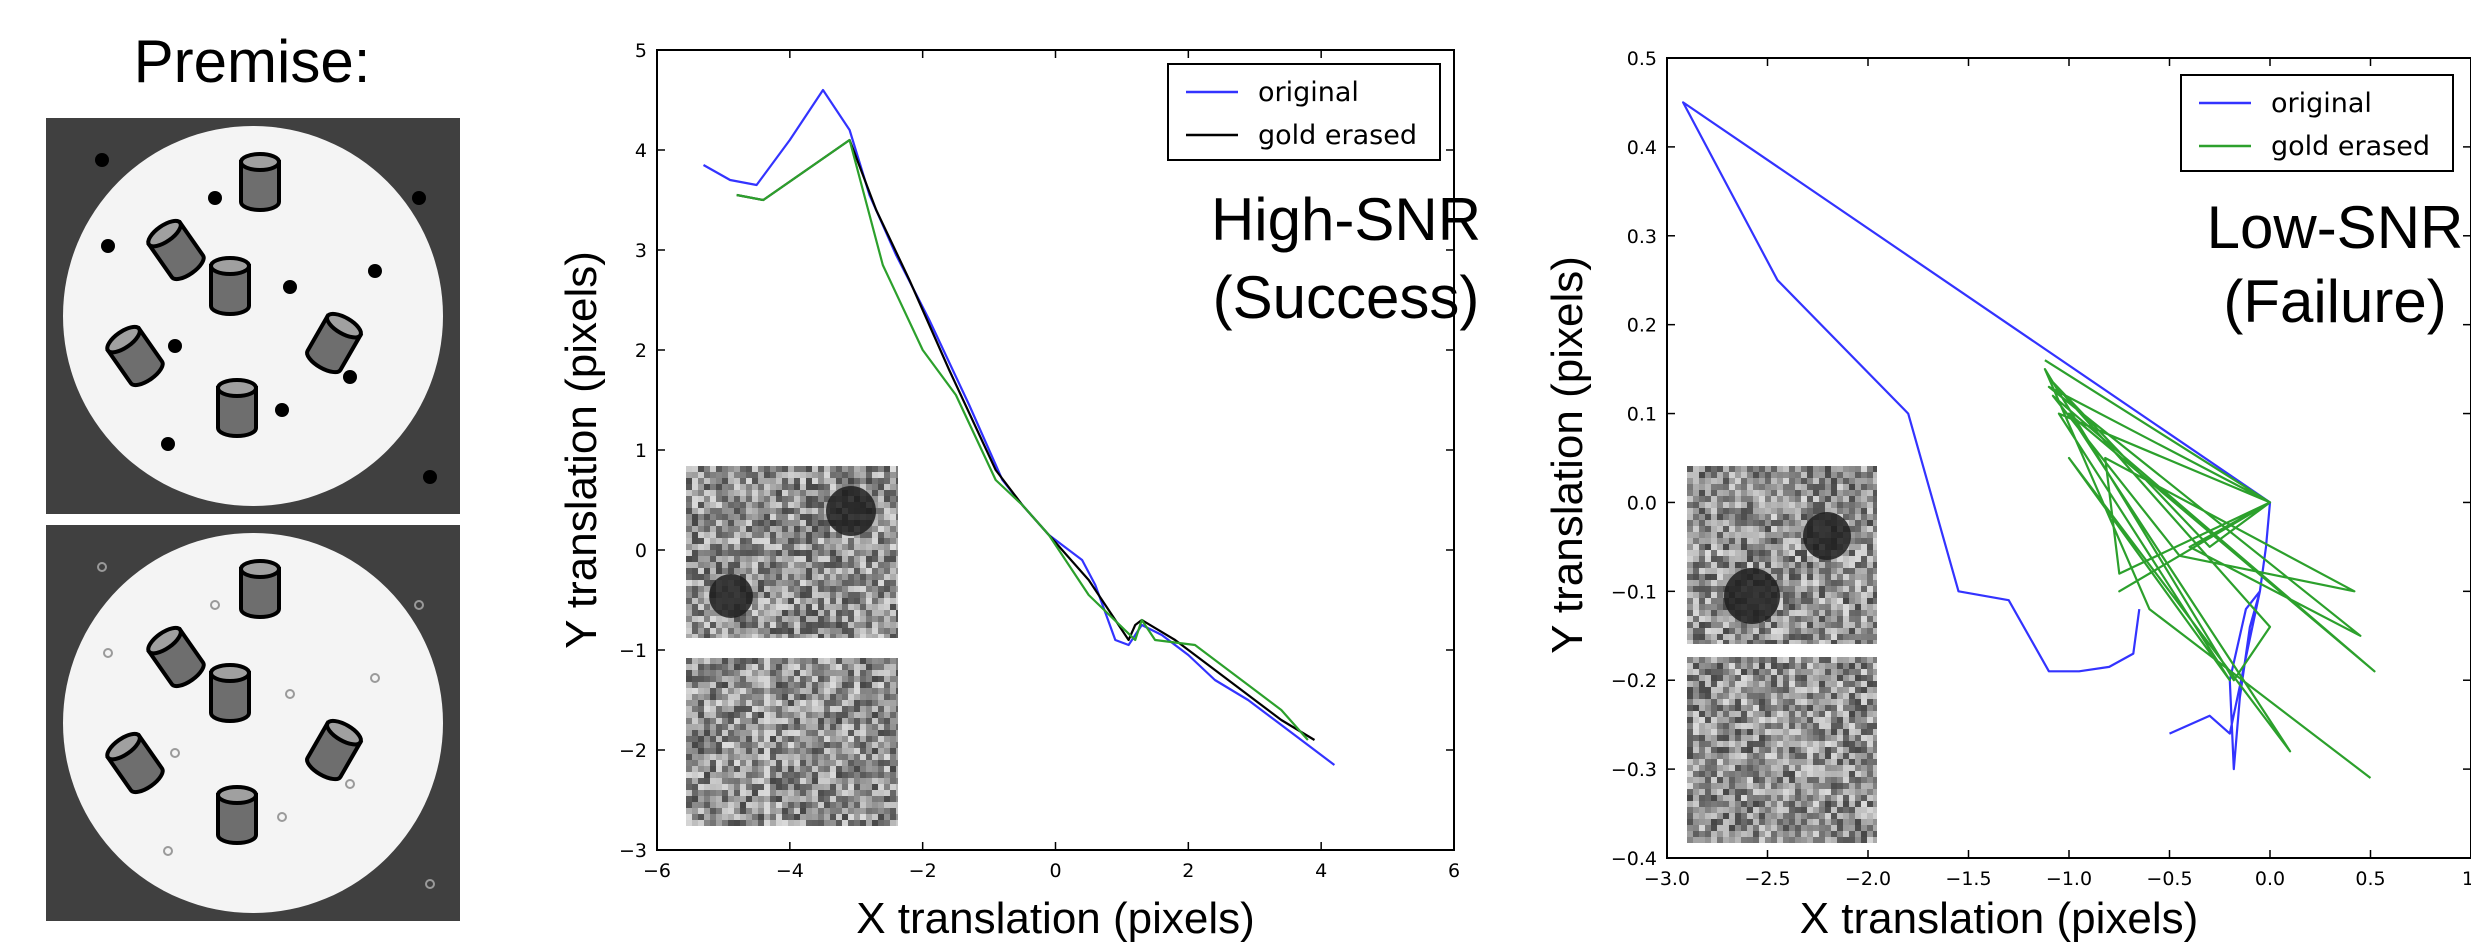 The width and height of the screenshot is (2471, 947). I want to click on y-tick-label: 0.2, so click(1642, 326).